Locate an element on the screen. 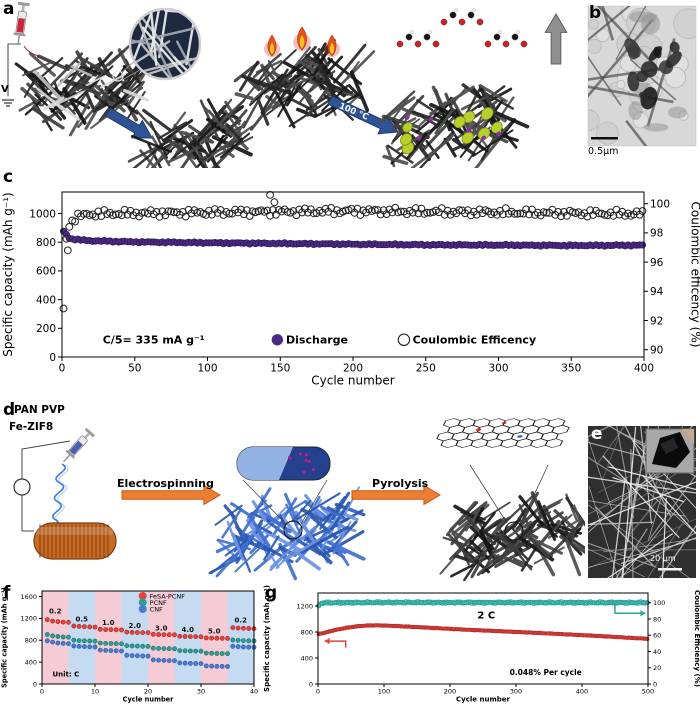 The height and width of the screenshot is (711, 700). series-CNF is located at coordinates (150, 653).